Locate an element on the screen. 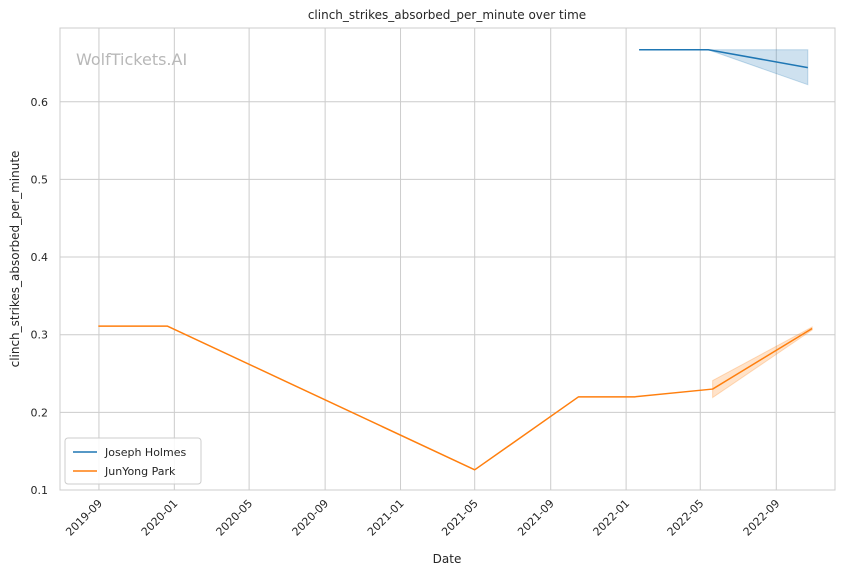 The height and width of the screenshot is (575, 844). y-tick-label: 0.3 is located at coordinates (40, 335).